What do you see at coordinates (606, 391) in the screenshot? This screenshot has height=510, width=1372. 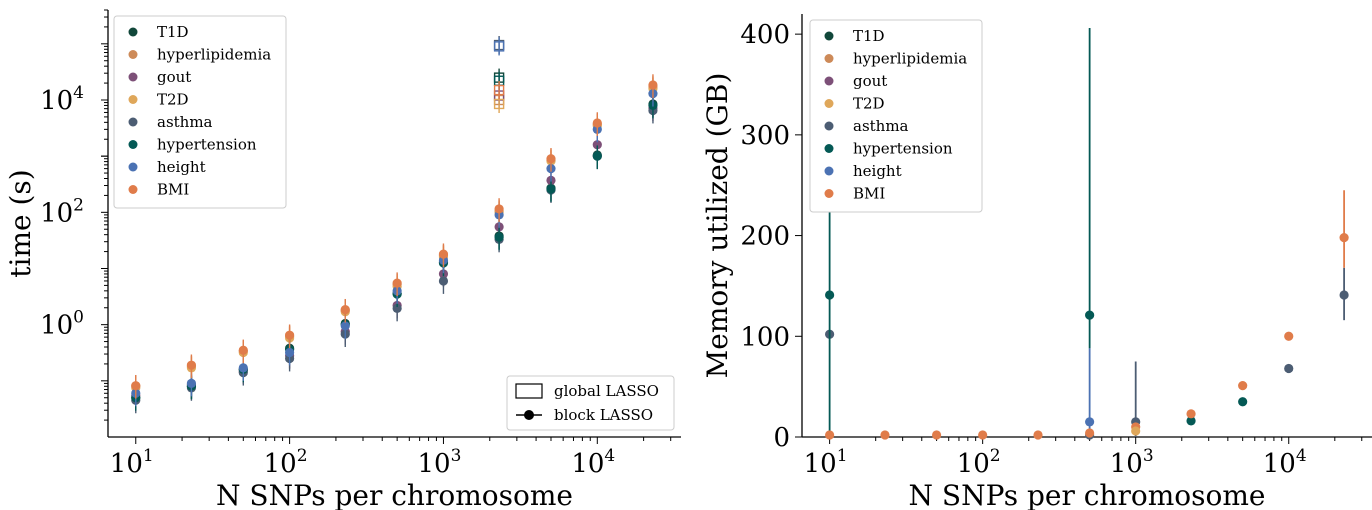 I see `style-legend-label: global LASSO` at bounding box center [606, 391].